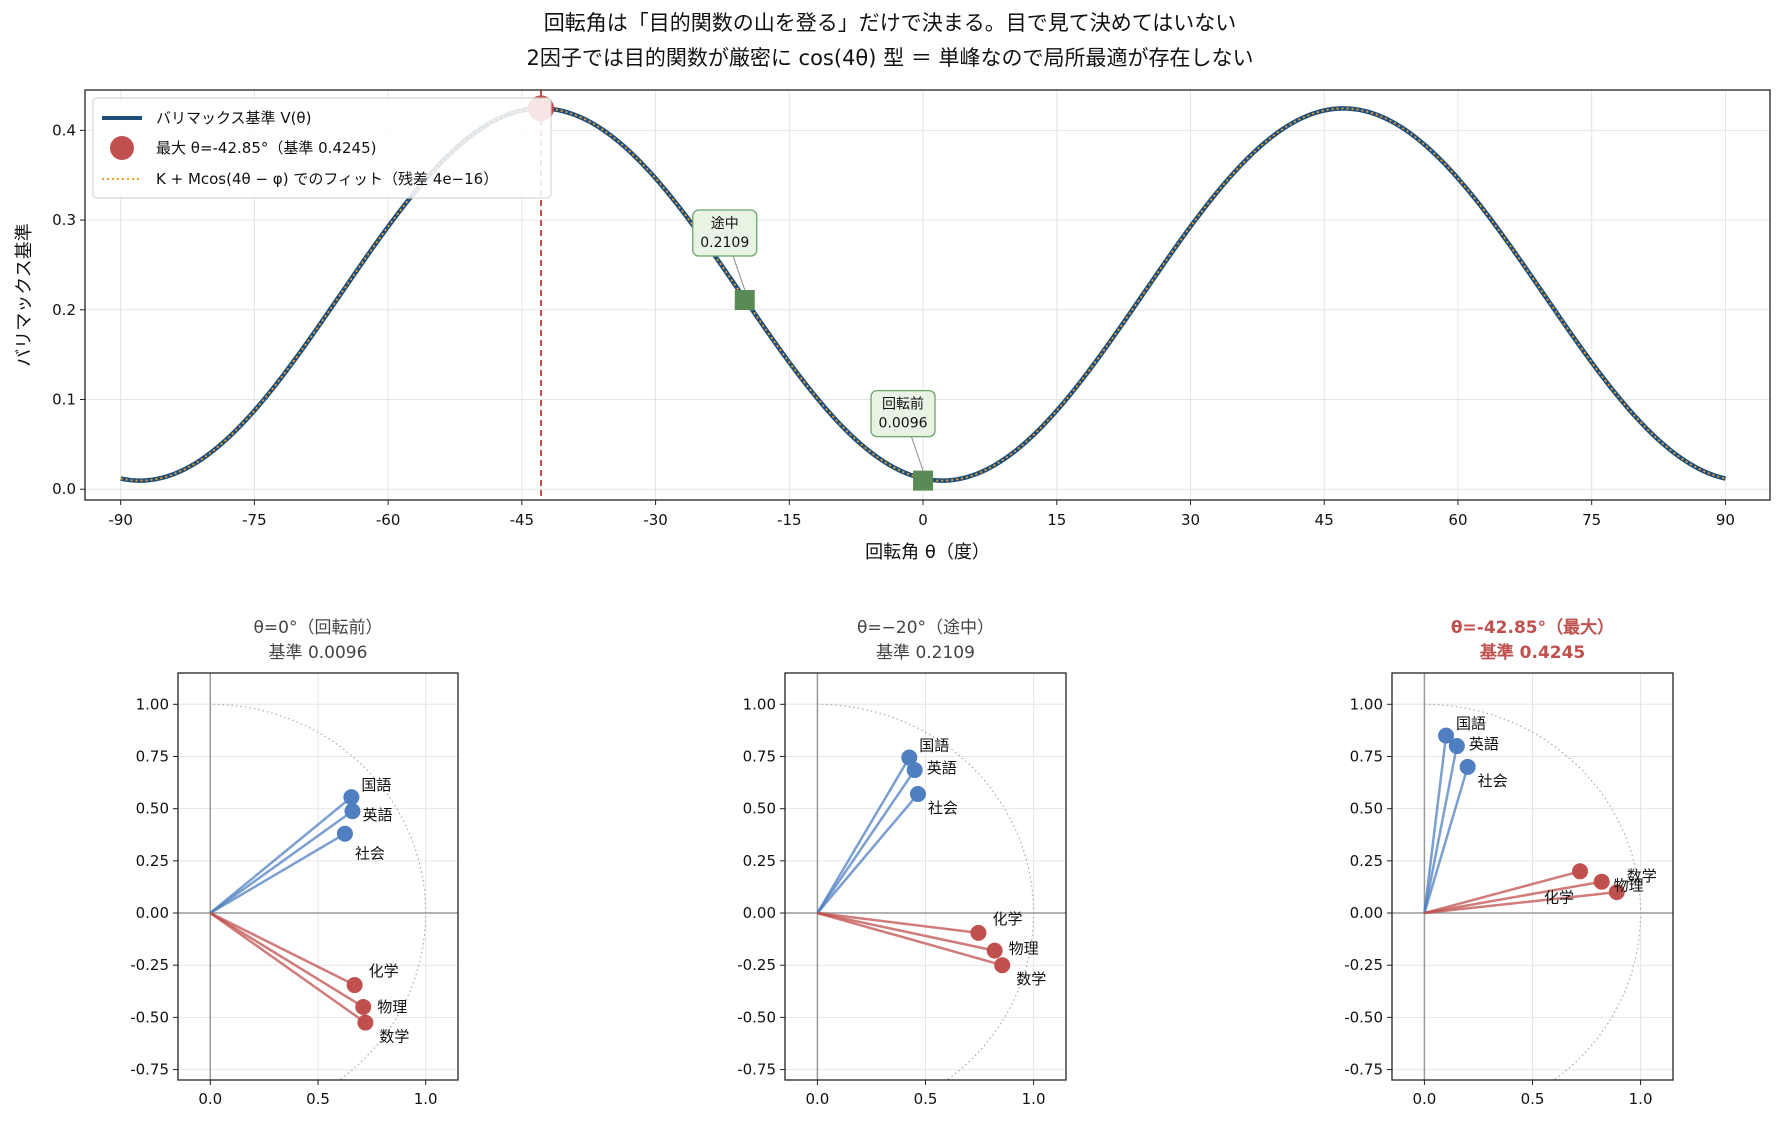 The width and height of the screenshot is (1780, 1130). Describe the element at coordinates (120, 520) in the screenshot. I see `x-tick-label: -90` at that location.